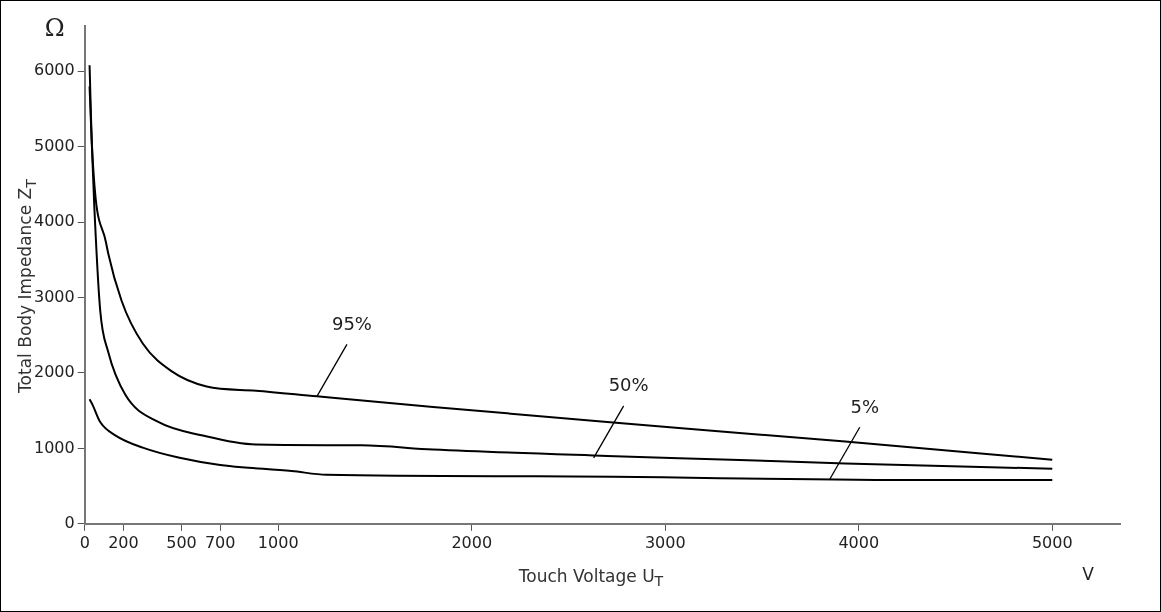  I want to click on y-tick-label: 4000, so click(54, 221).